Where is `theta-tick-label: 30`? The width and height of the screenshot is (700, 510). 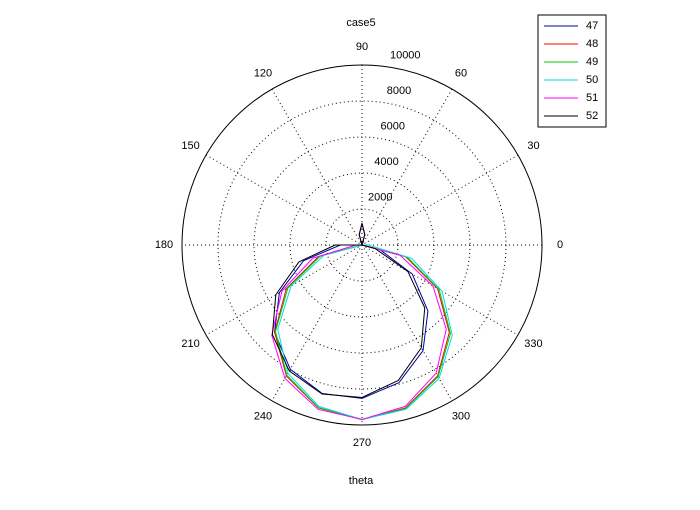
theta-tick-label: 30 is located at coordinates (533, 146).